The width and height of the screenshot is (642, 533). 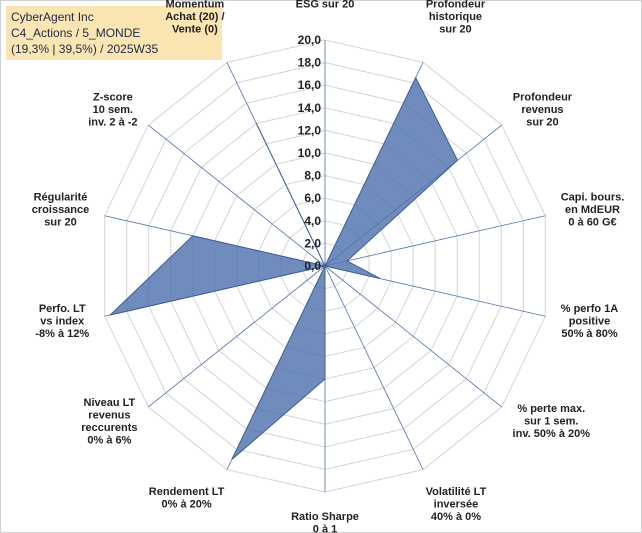 I want to click on tick-label: 6,0, so click(x=312, y=198).